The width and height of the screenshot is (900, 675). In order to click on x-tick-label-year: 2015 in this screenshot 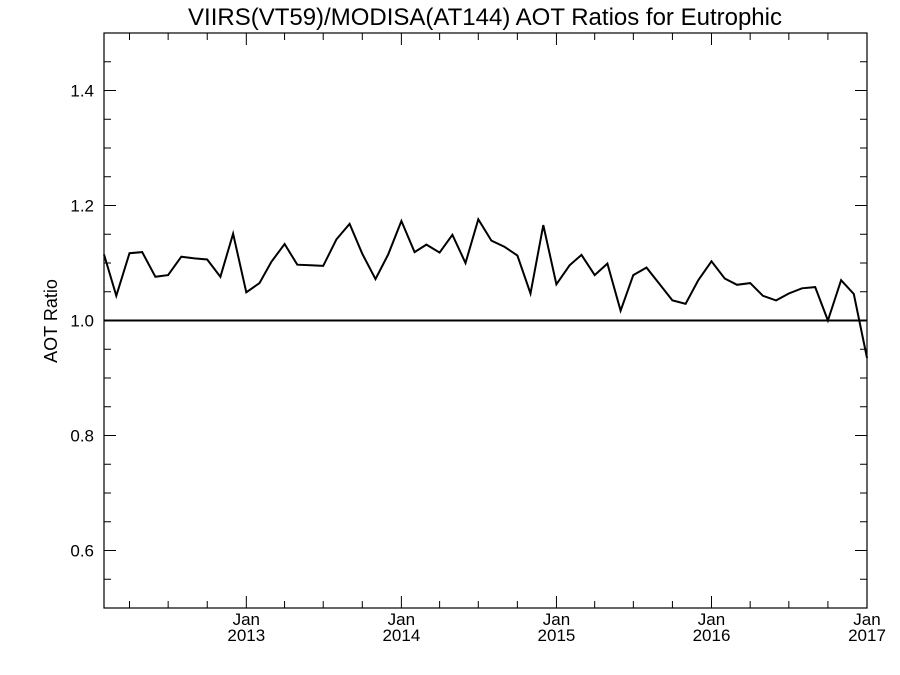, I will do `click(557, 635)`.